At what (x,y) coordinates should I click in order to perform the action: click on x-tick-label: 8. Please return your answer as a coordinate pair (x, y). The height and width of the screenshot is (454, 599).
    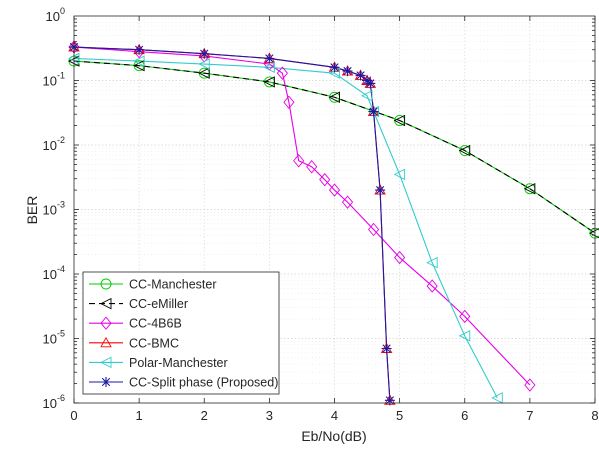
    Looking at the image, I should click on (594, 415).